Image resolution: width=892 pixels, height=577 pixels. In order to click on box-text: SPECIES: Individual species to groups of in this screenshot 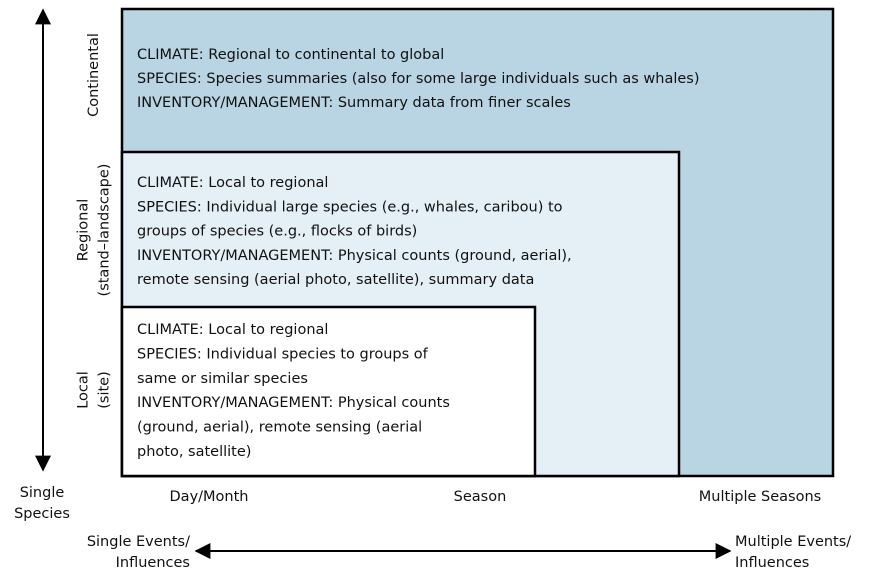, I will do `click(283, 354)`.